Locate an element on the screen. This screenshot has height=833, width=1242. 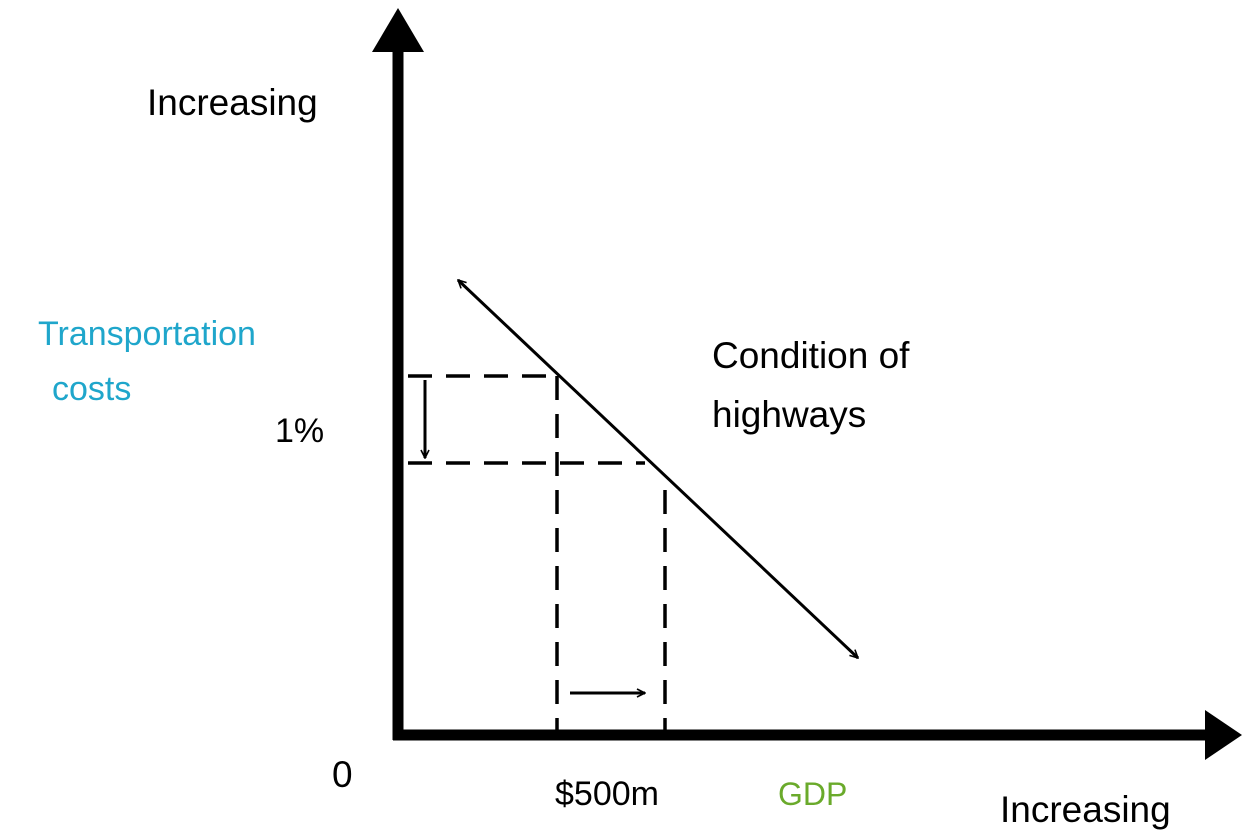
x-tick-label: $500m is located at coordinates (607, 794).